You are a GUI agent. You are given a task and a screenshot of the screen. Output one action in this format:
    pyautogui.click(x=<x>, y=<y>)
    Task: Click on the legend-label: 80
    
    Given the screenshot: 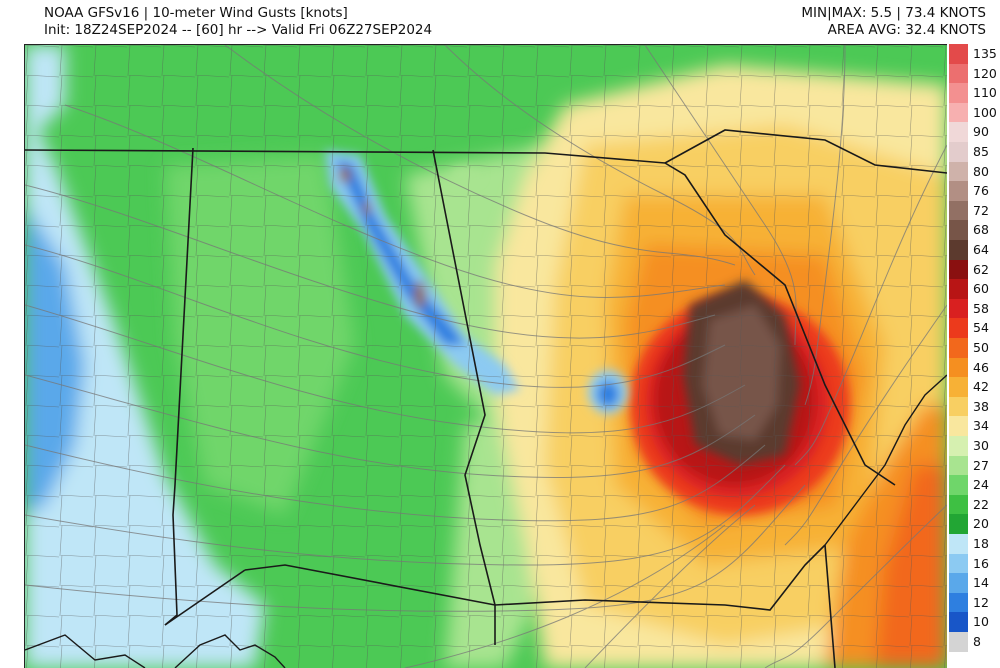 What is the action you would take?
    pyautogui.click(x=981, y=171)
    